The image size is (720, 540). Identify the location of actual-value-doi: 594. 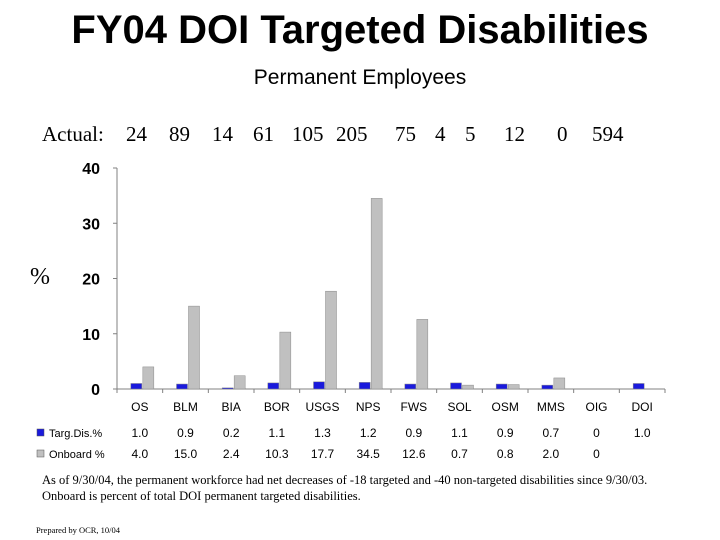
(608, 134).